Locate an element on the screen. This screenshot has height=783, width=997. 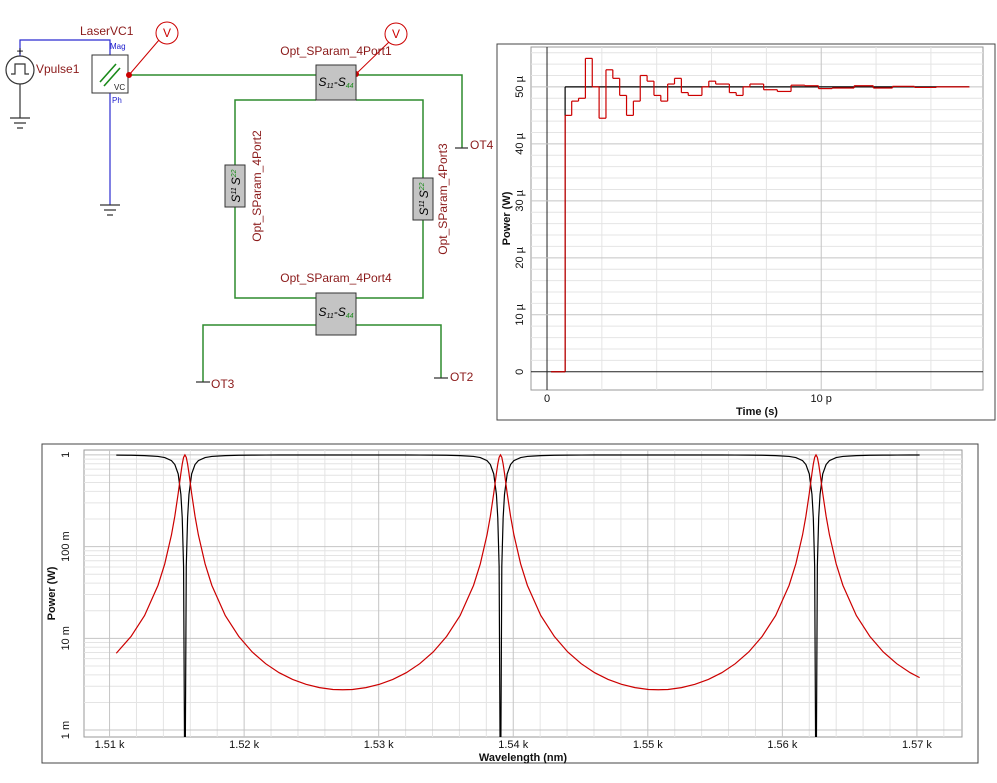
y-tick-label: 50 µ is located at coordinates (520, 86).